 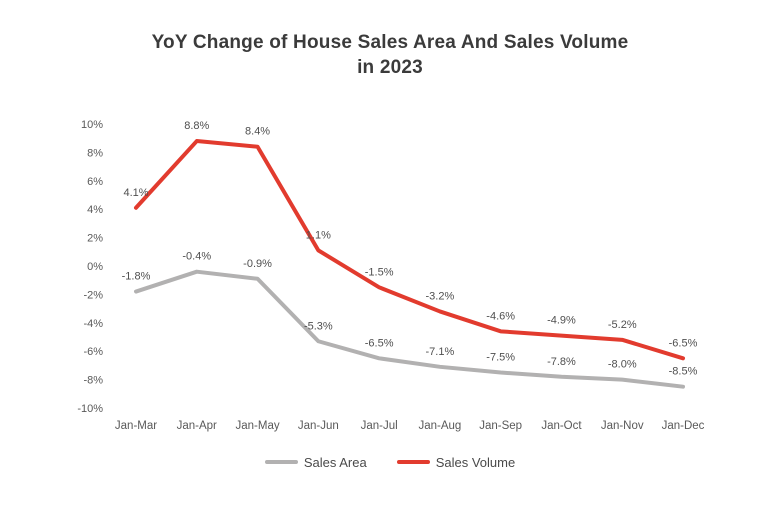 What do you see at coordinates (561, 321) in the screenshot?
I see `sales-volume-data-label: -4.9%` at bounding box center [561, 321].